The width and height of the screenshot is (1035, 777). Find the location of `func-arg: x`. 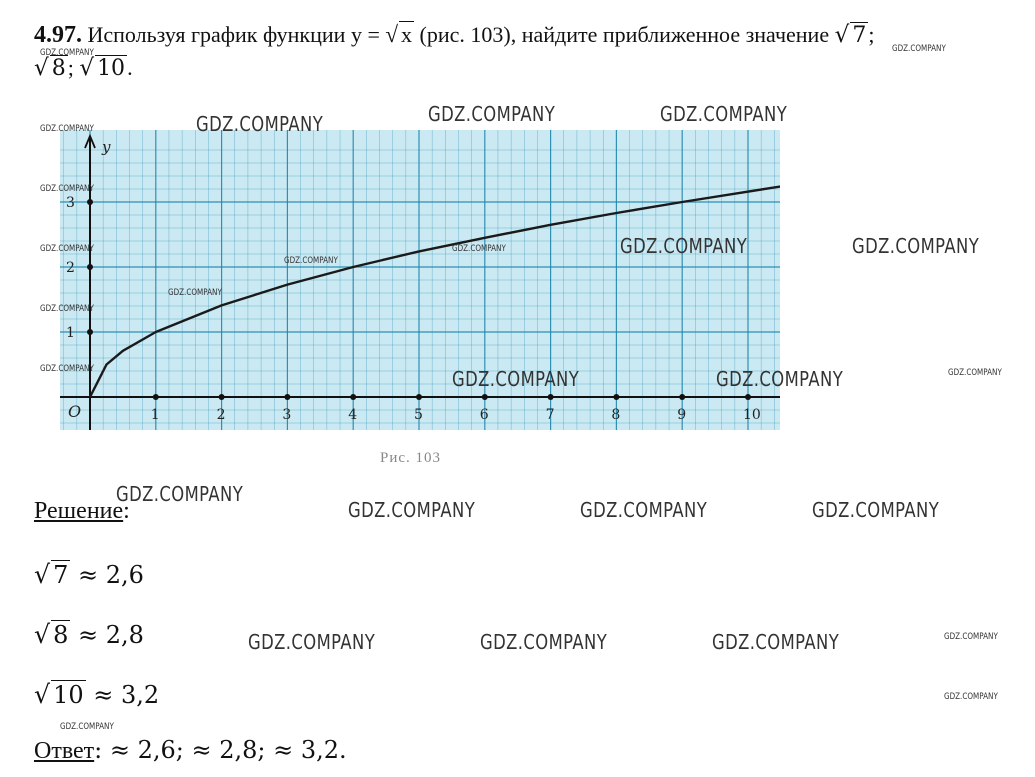

func-arg: x is located at coordinates (407, 34).